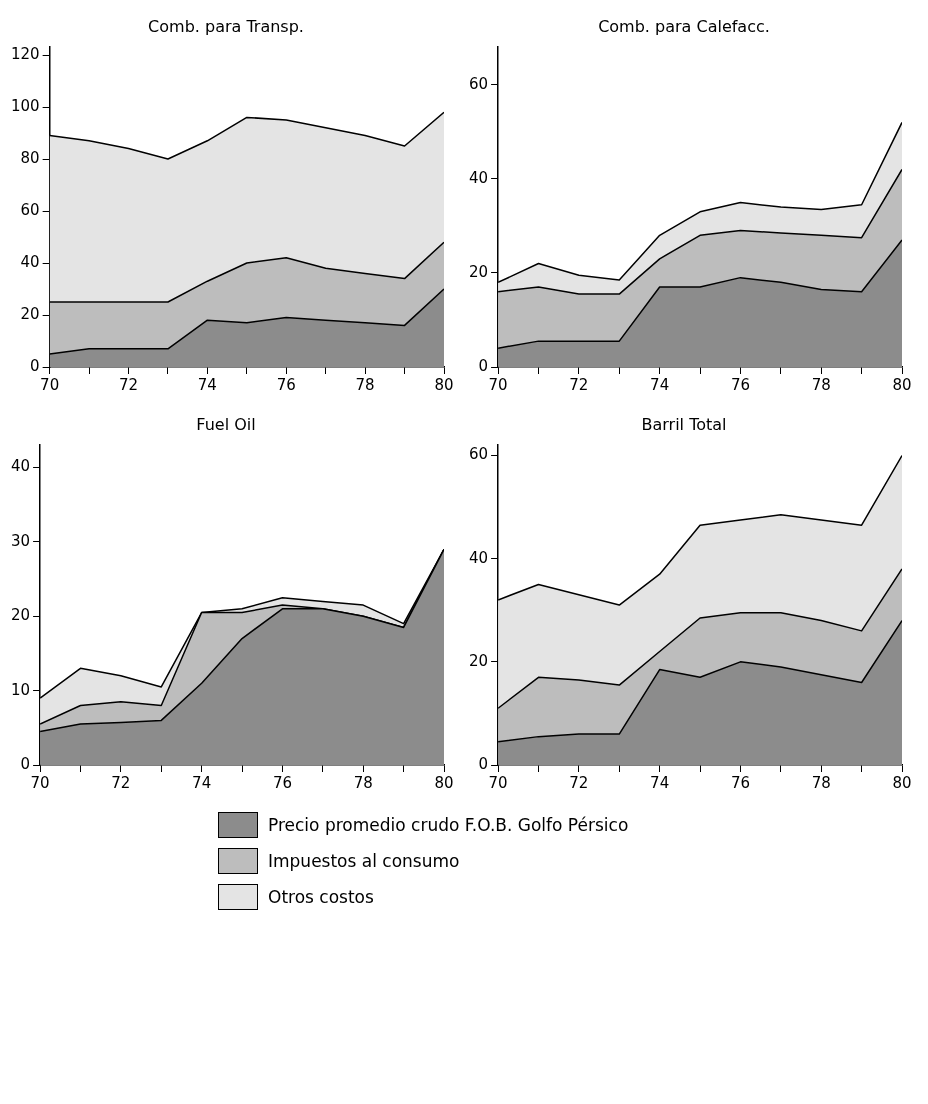  I want to click on y-tick-label: 80, so click(30, 157).